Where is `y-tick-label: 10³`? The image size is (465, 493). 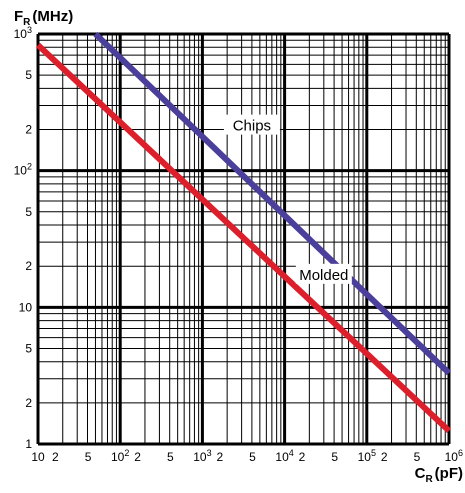
y-tick-label: 10³ is located at coordinates (23, 33).